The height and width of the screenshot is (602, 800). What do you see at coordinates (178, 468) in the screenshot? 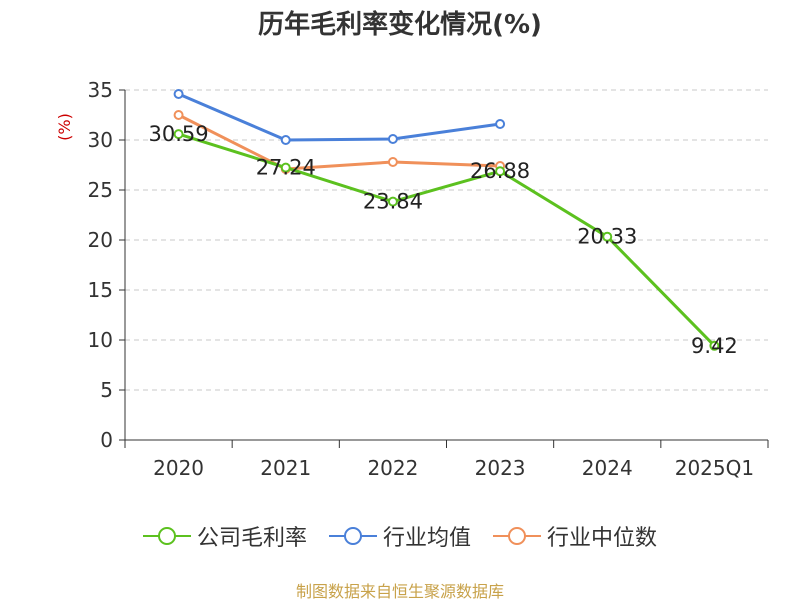
I see `x-tick-label: 2020` at bounding box center [178, 468].